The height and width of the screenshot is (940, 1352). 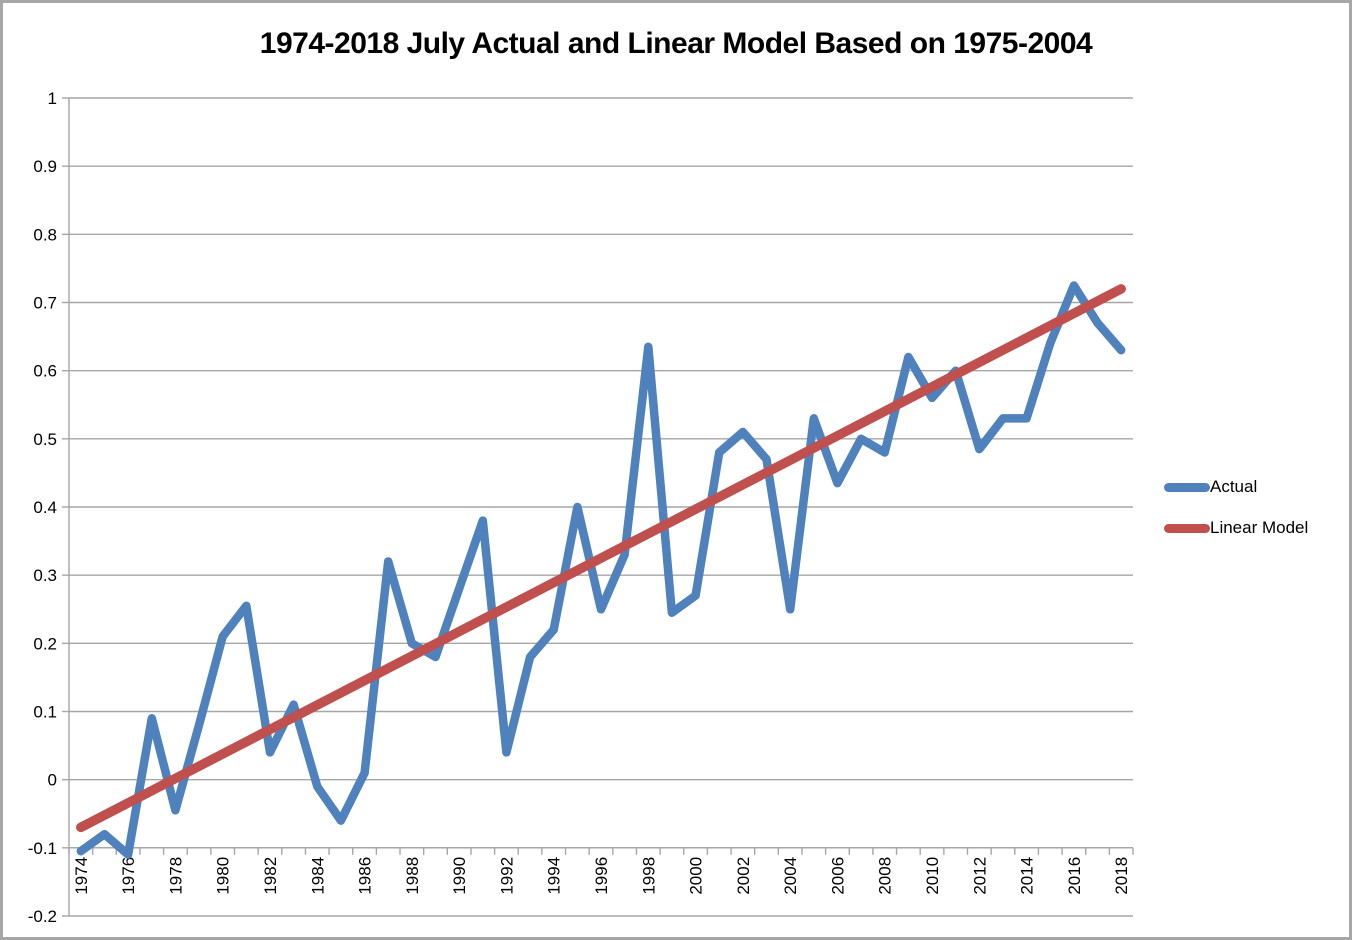 What do you see at coordinates (932, 876) in the screenshot?
I see `x-axis-tick-label: 2010` at bounding box center [932, 876].